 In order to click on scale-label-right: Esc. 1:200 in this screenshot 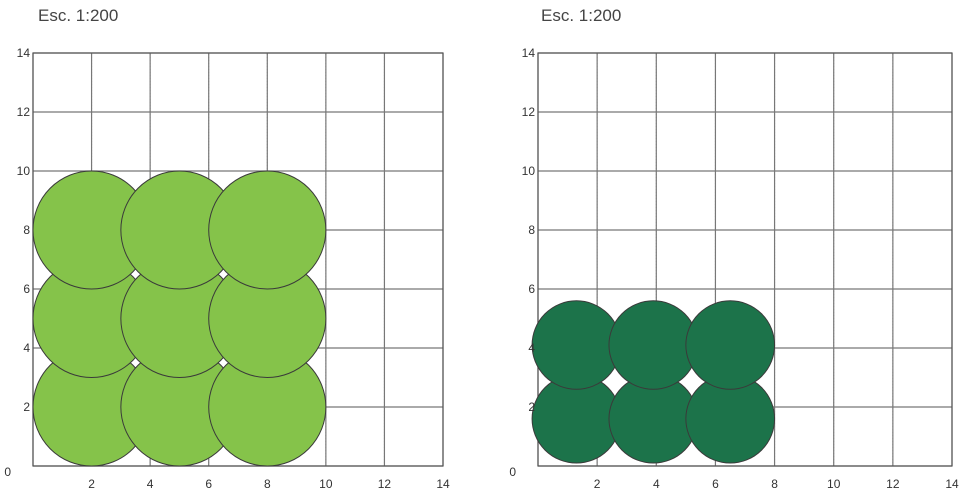, I will do `click(581, 15)`.